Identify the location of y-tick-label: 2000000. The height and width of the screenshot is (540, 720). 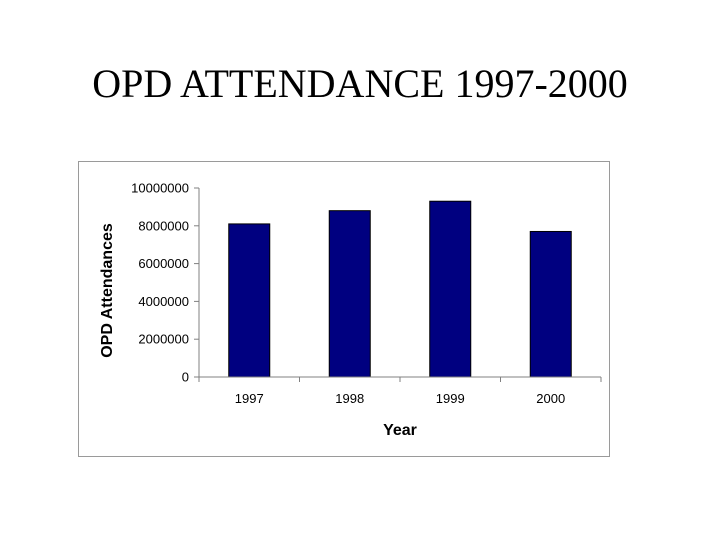
(163, 339).